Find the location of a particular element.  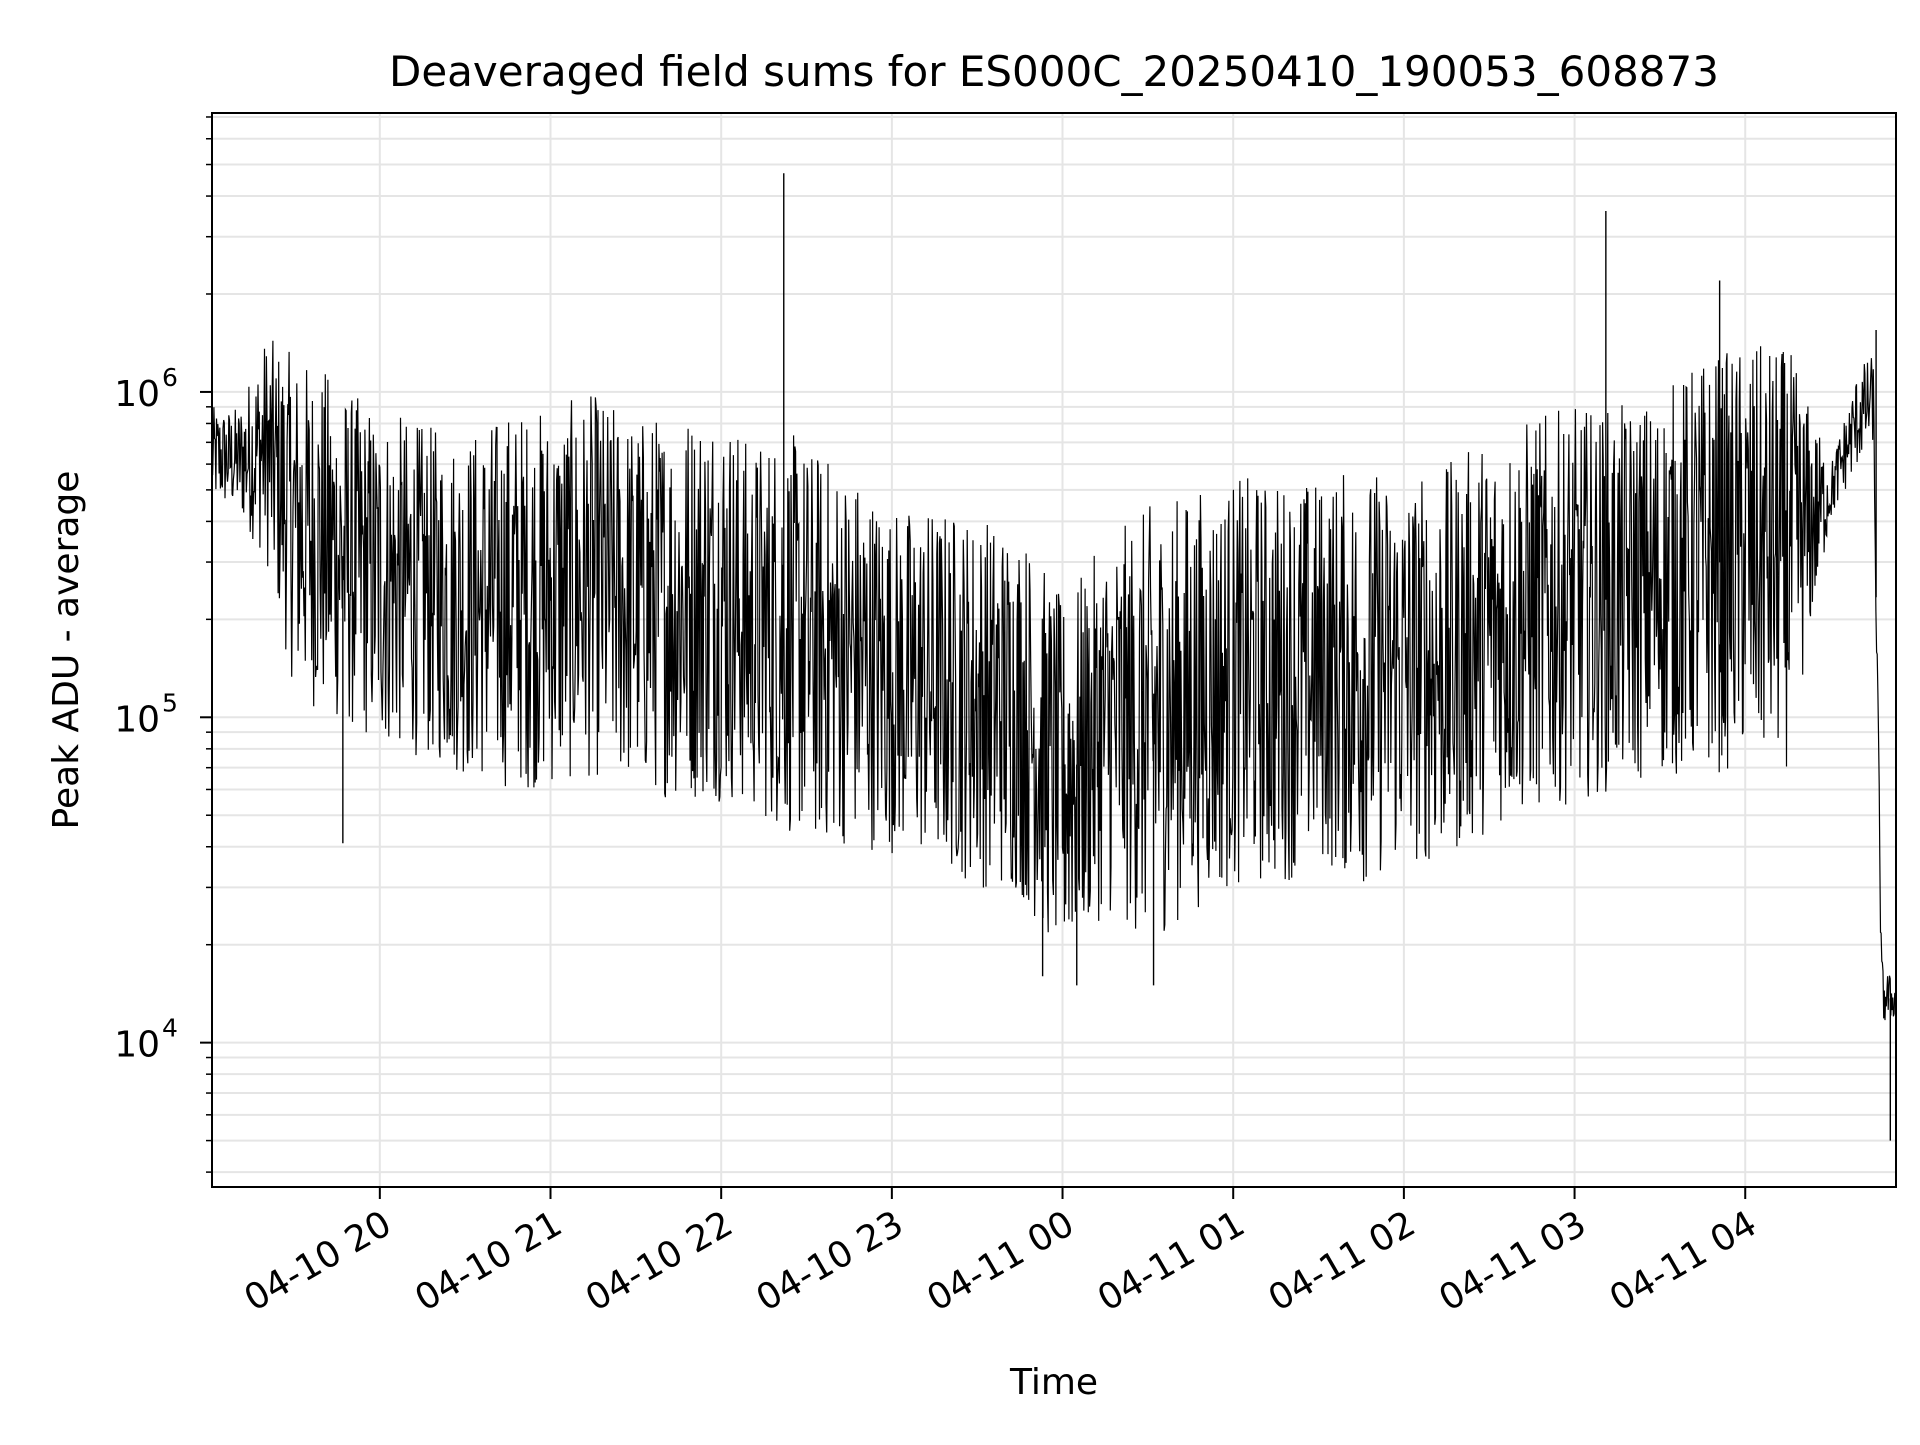

y-tick-label-exponent: 6 is located at coordinates (170, 377).